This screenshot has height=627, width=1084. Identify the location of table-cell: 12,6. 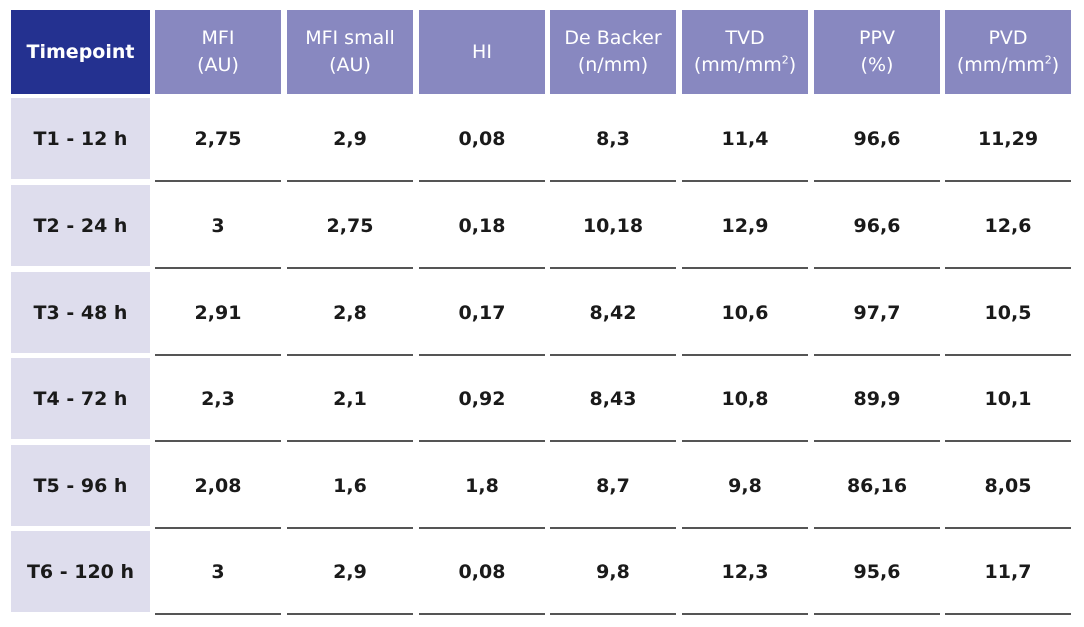
(1008, 225).